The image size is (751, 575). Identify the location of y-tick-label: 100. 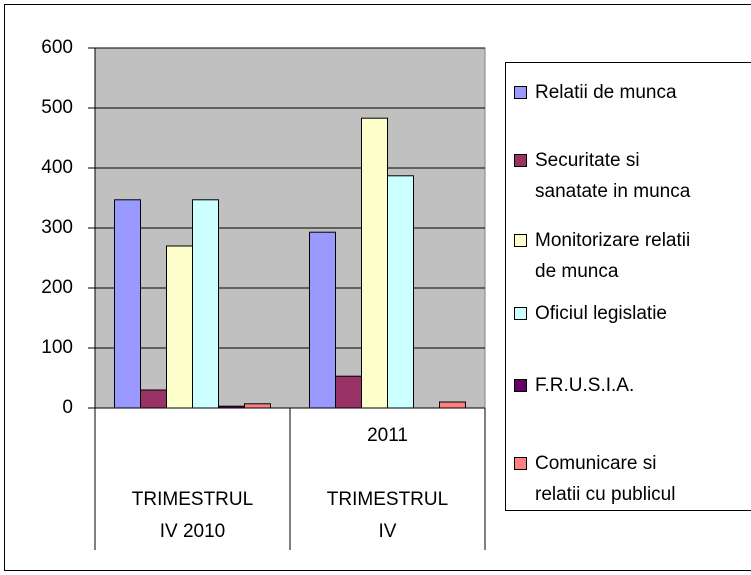
(57, 347).